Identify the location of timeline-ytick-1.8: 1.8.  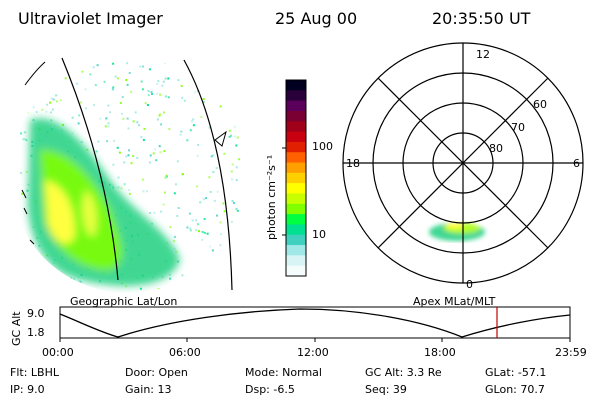
(36, 332).